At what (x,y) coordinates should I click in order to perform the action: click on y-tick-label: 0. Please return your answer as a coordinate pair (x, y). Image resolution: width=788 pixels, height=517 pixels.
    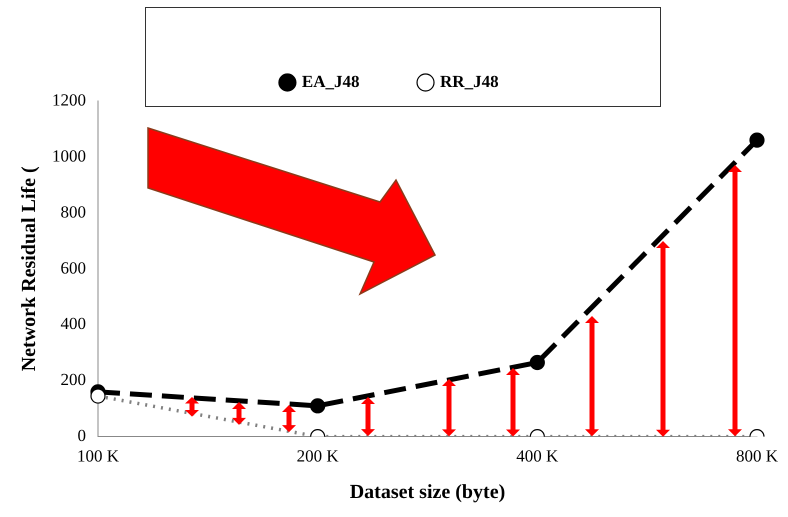
    Looking at the image, I should click on (82, 436).